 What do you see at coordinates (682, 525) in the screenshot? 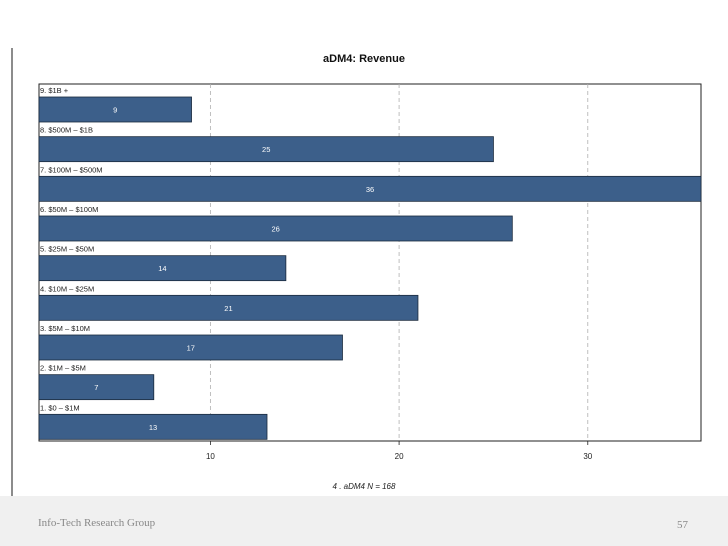
I see `page-number: 57` at bounding box center [682, 525].